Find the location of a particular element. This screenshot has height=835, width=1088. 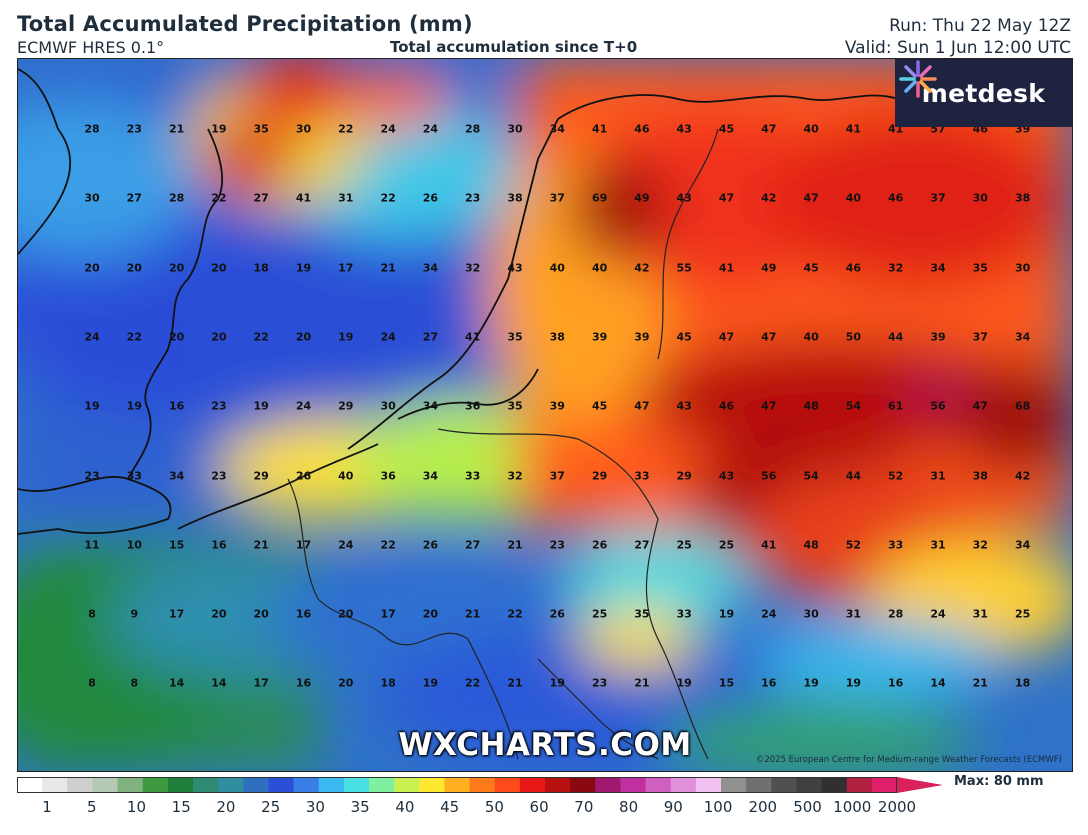

color-scale-tick-label: 90 is located at coordinates (673, 807).